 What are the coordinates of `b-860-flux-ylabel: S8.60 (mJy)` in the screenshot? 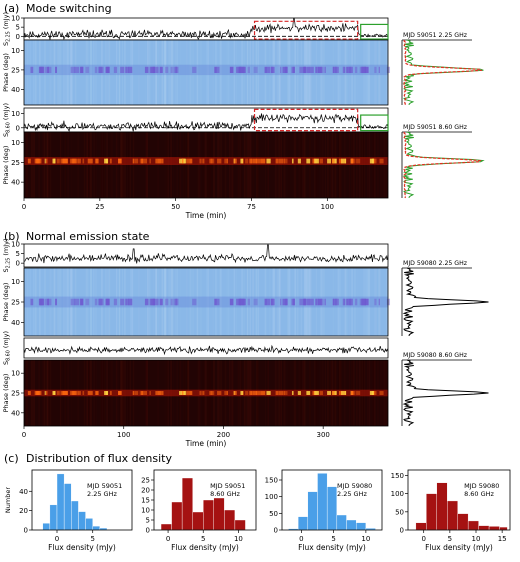 It's located at (7, 348).